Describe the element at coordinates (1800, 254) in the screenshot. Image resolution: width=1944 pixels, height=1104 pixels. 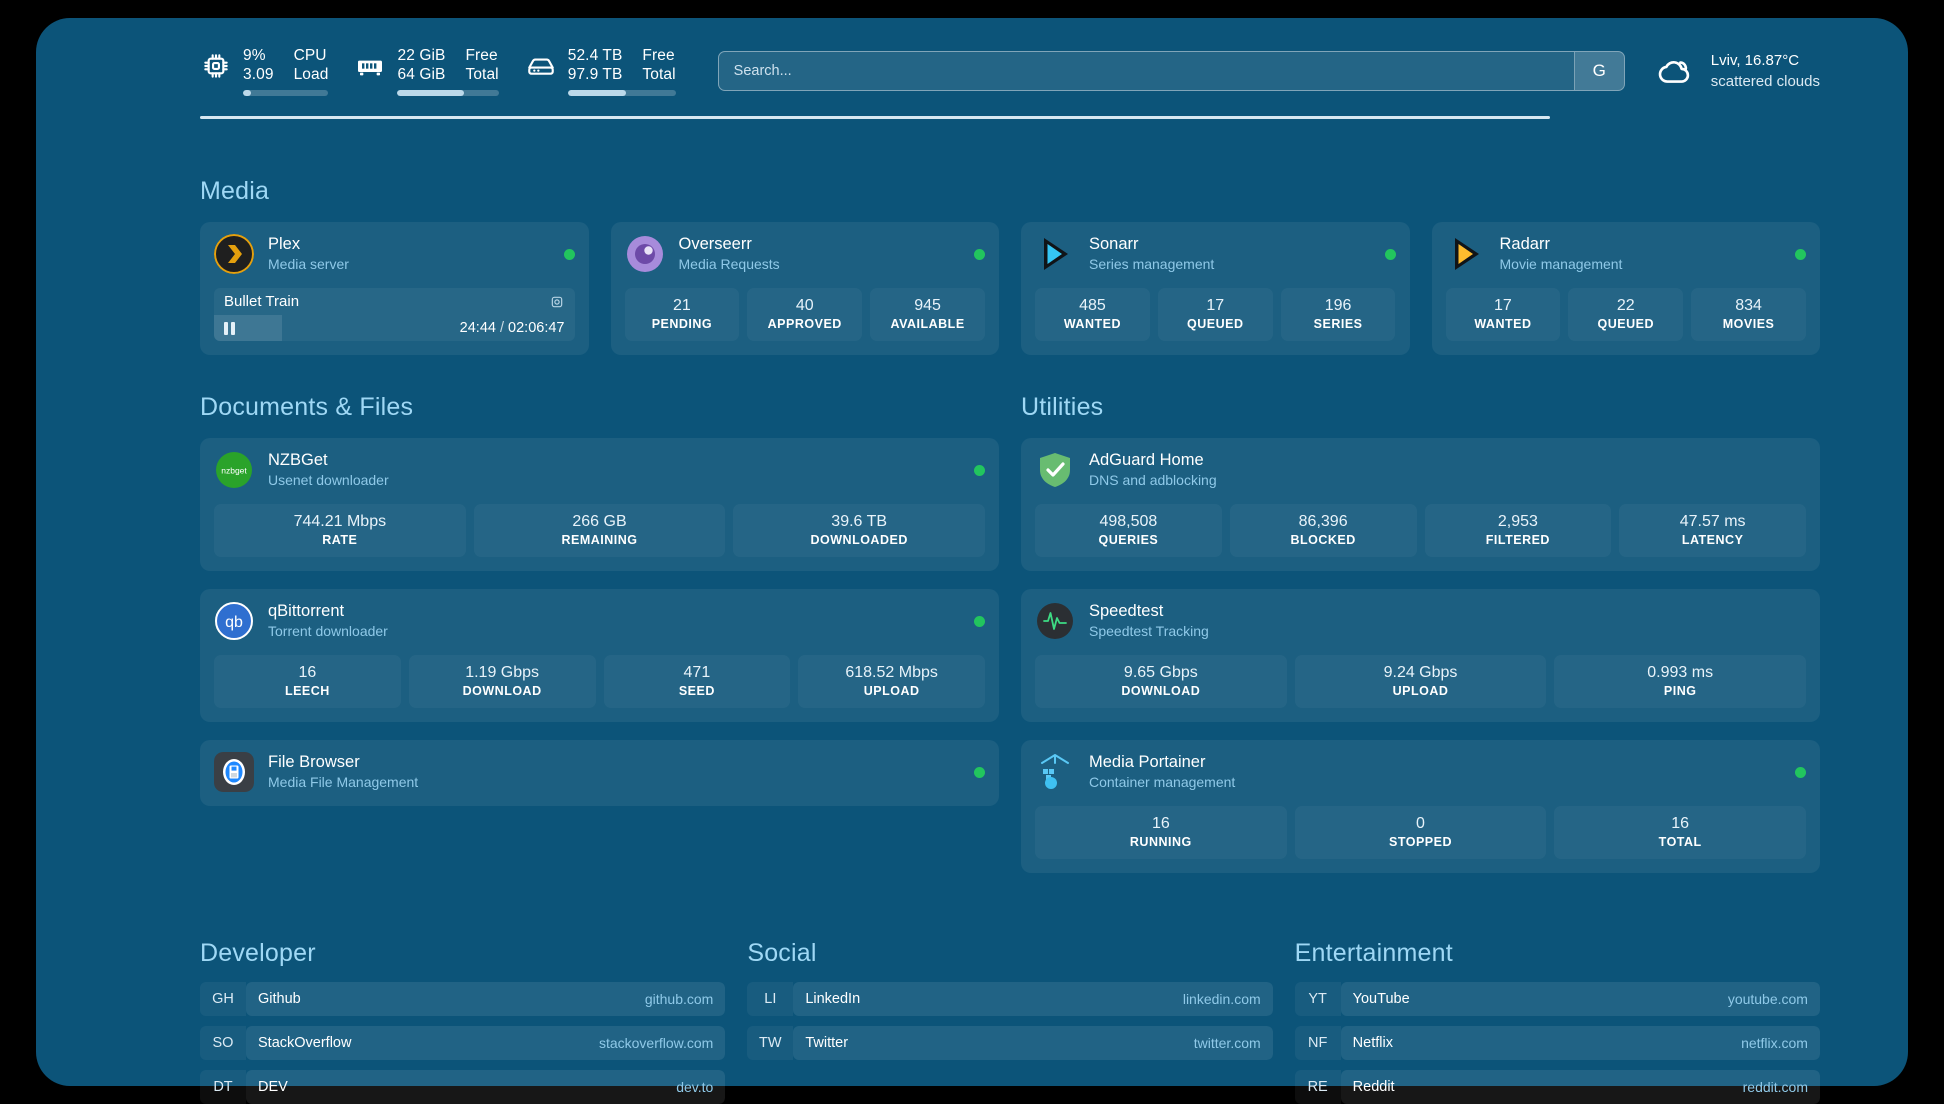
I see `radarr-status-indicator` at that location.